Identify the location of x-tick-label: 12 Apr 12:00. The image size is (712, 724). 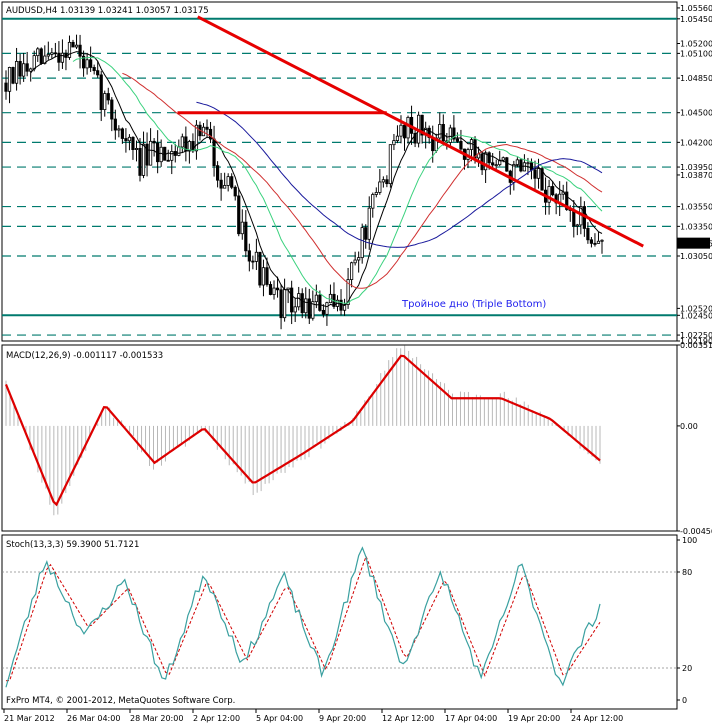
(408, 718).